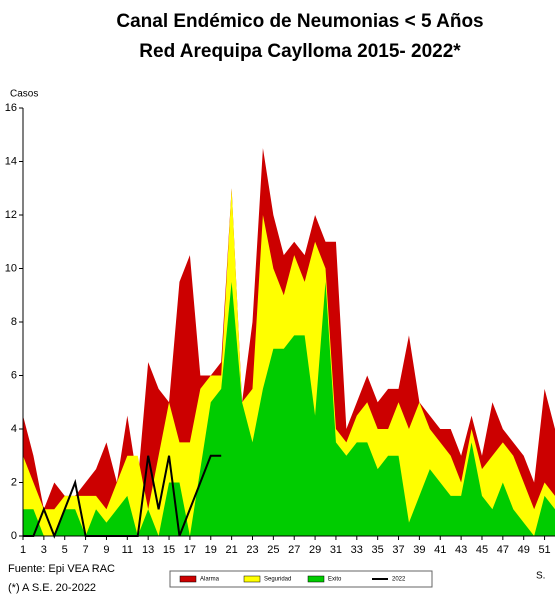 This screenshot has width=558, height=599. I want to click on x-tick-label: 35, so click(378, 550).